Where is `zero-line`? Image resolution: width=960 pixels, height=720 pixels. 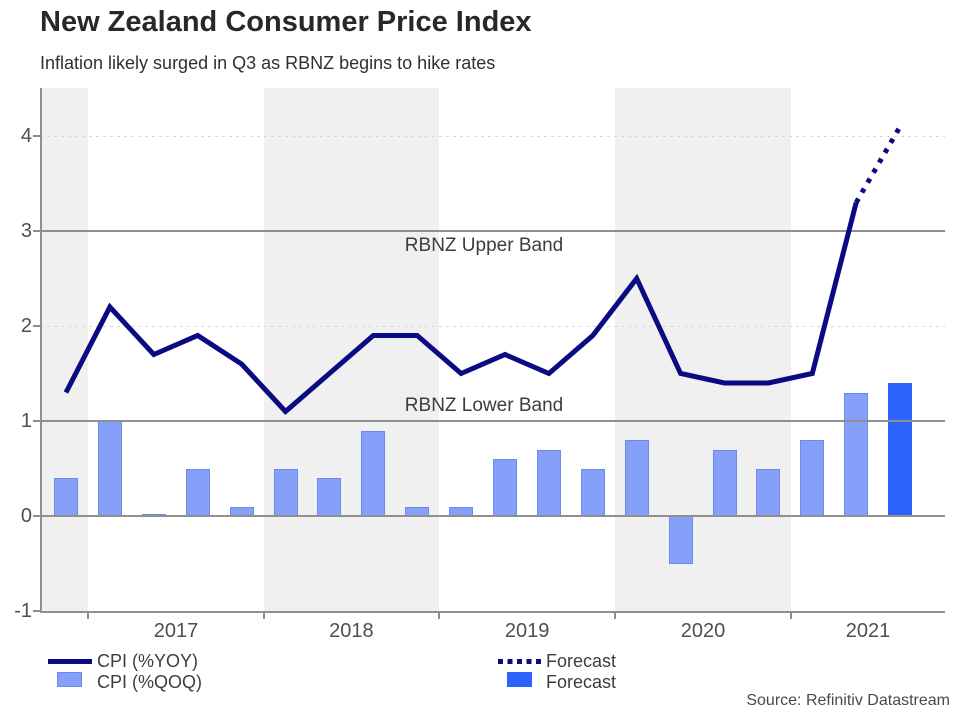 zero-line is located at coordinates (492, 516).